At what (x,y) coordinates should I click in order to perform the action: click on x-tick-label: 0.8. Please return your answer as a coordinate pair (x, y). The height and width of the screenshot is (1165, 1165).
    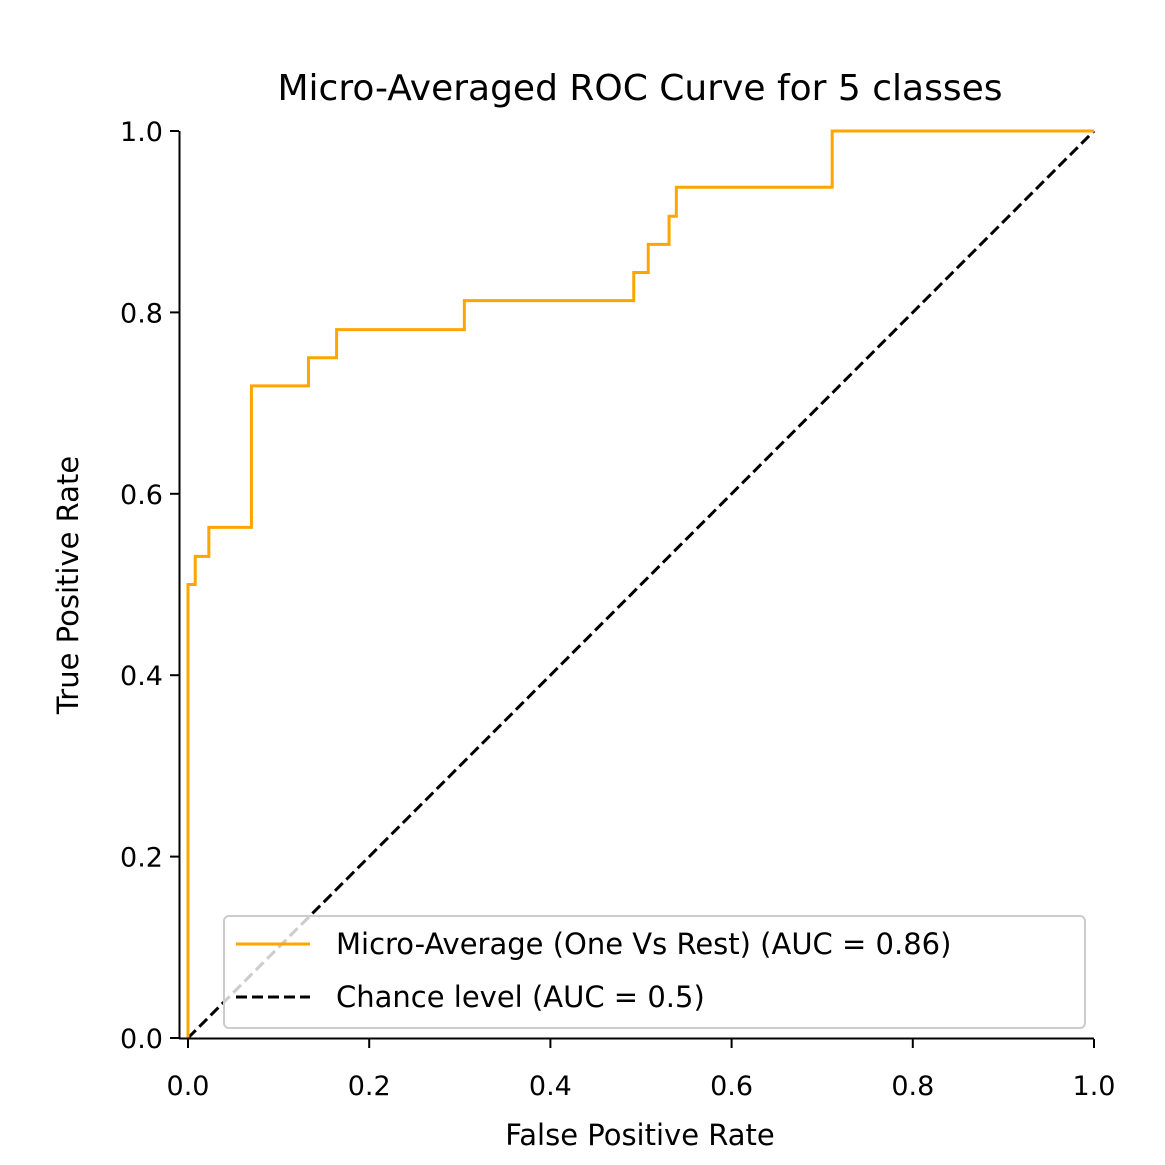
    Looking at the image, I should click on (912, 1086).